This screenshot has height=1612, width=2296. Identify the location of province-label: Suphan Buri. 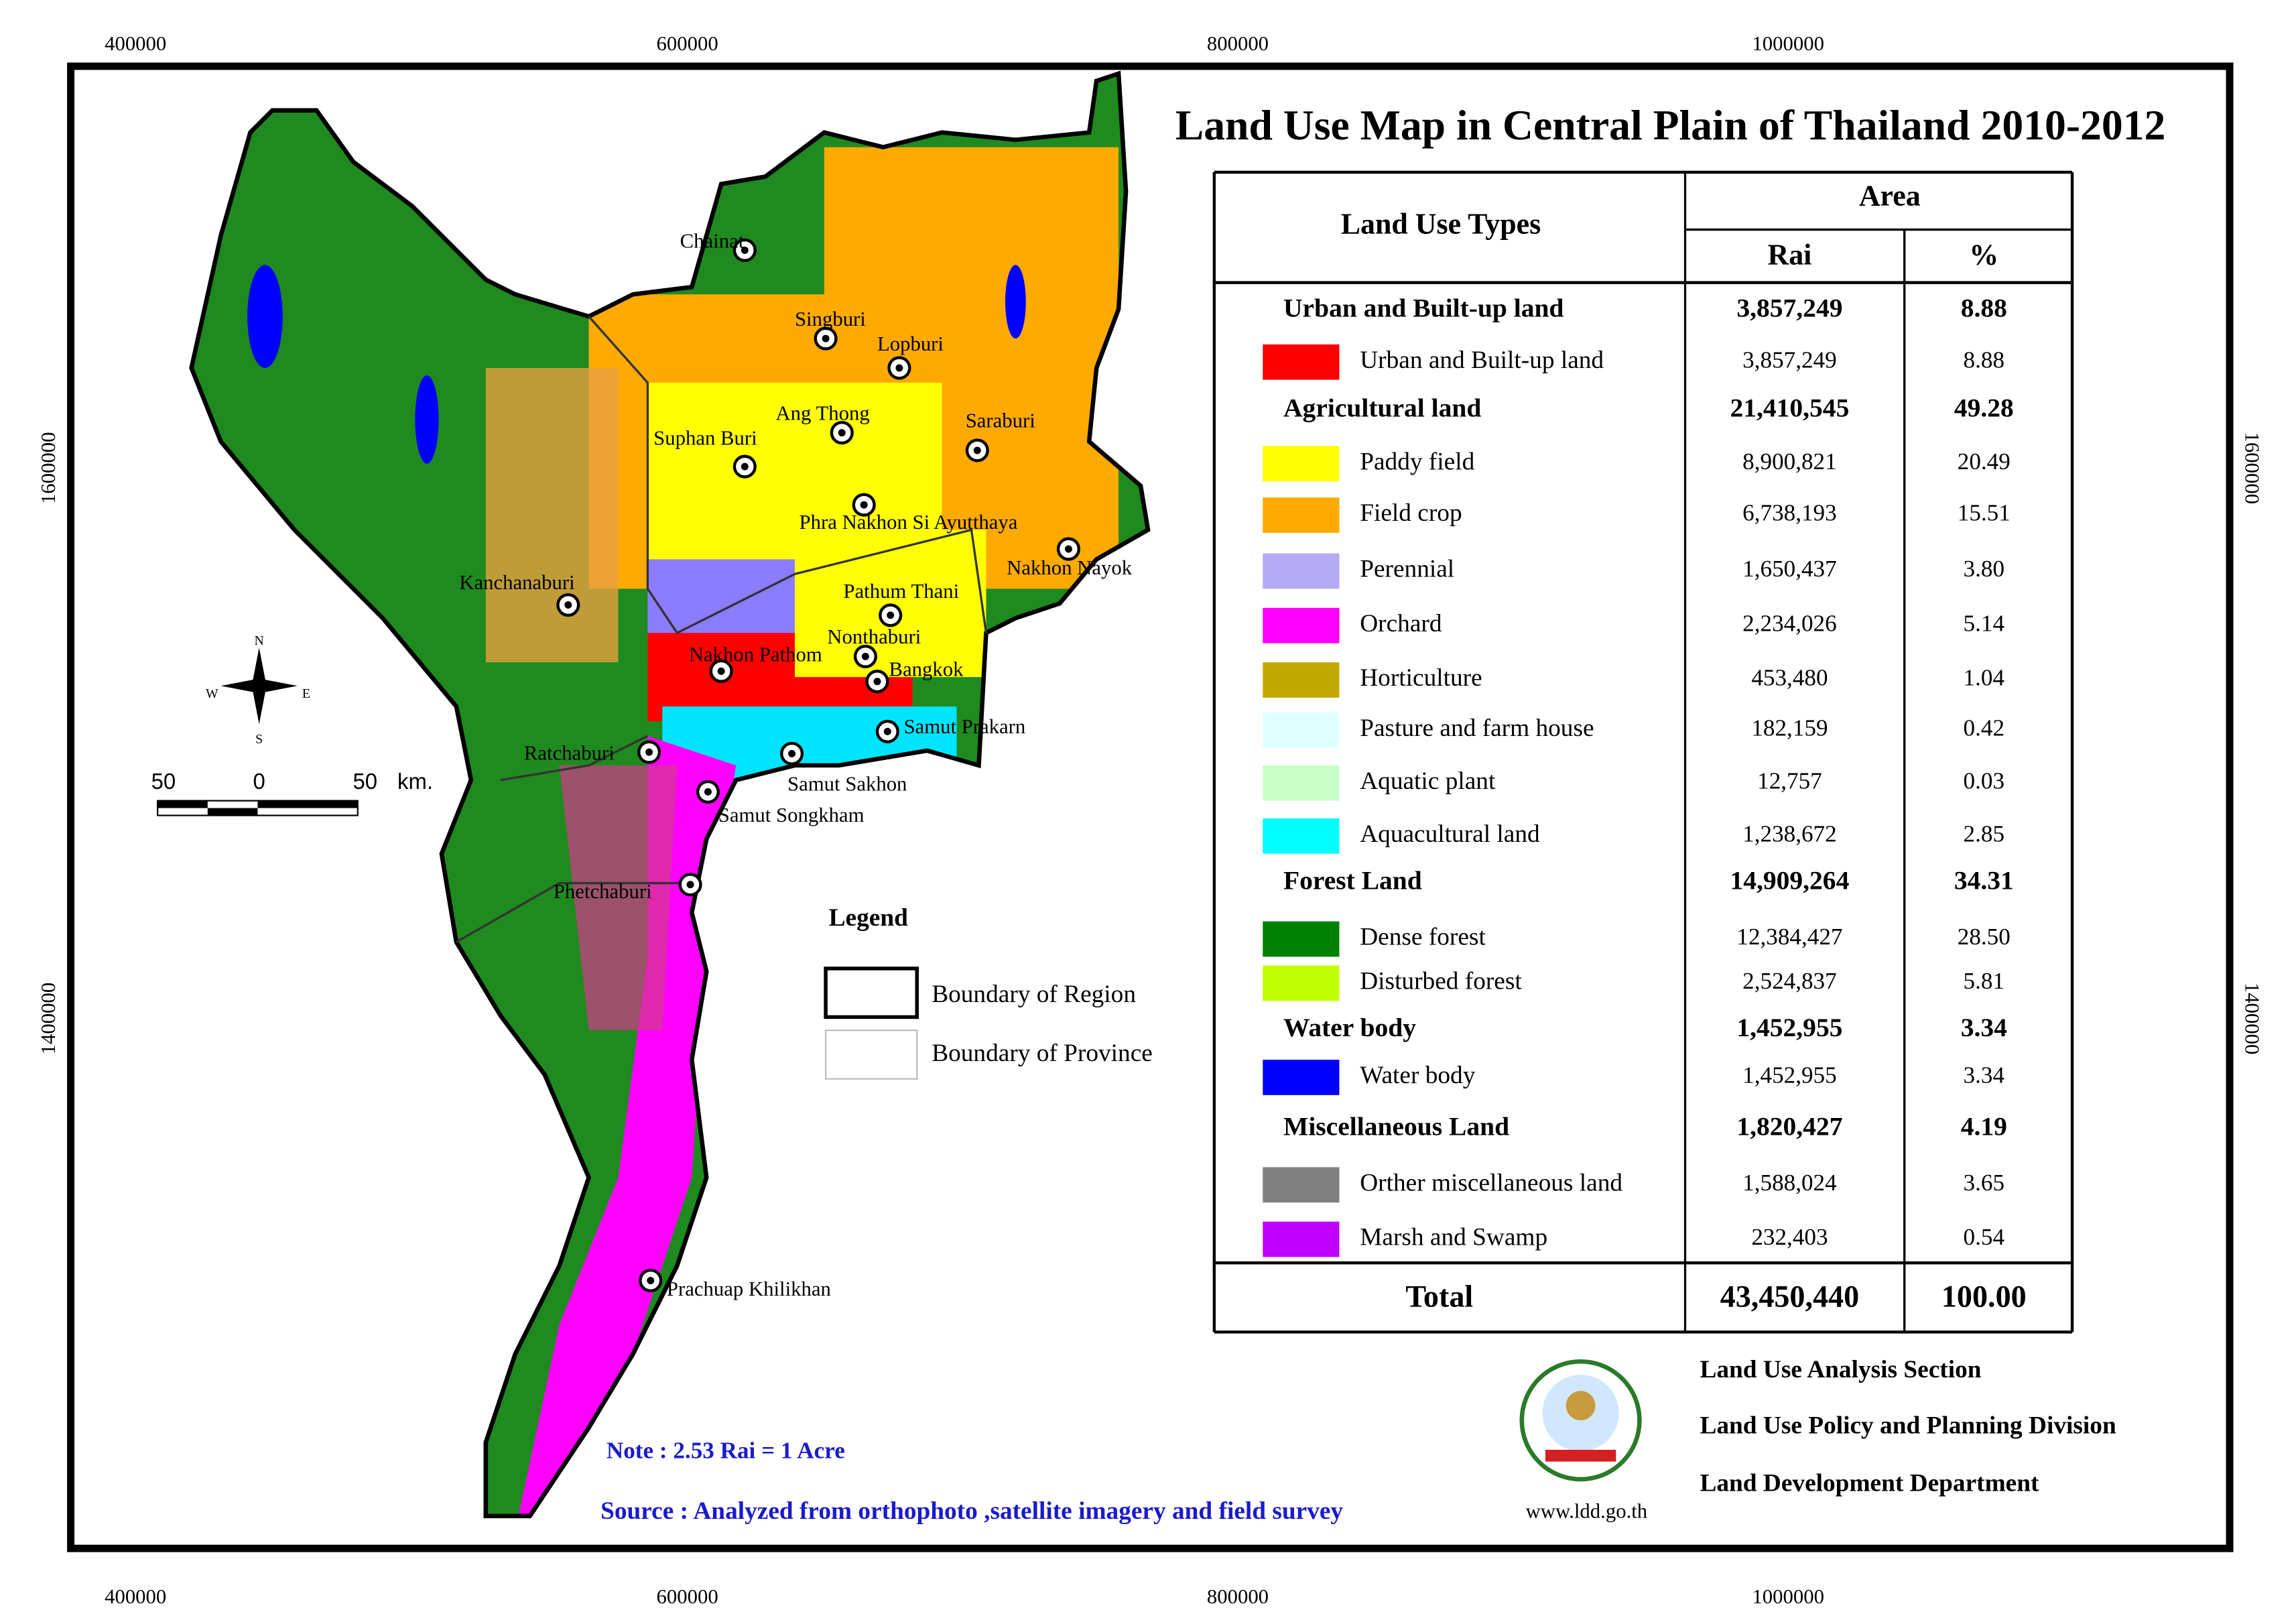
(705, 439).